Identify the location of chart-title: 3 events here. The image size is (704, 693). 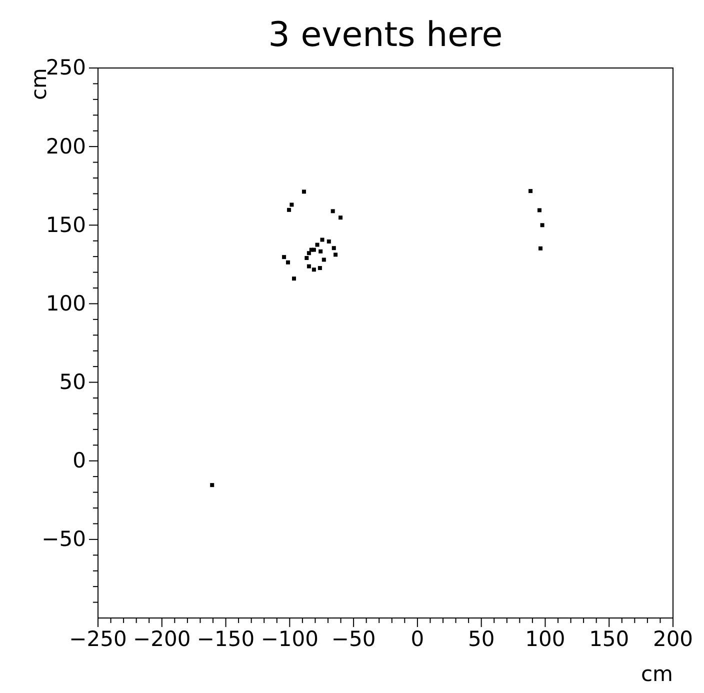
(385, 35).